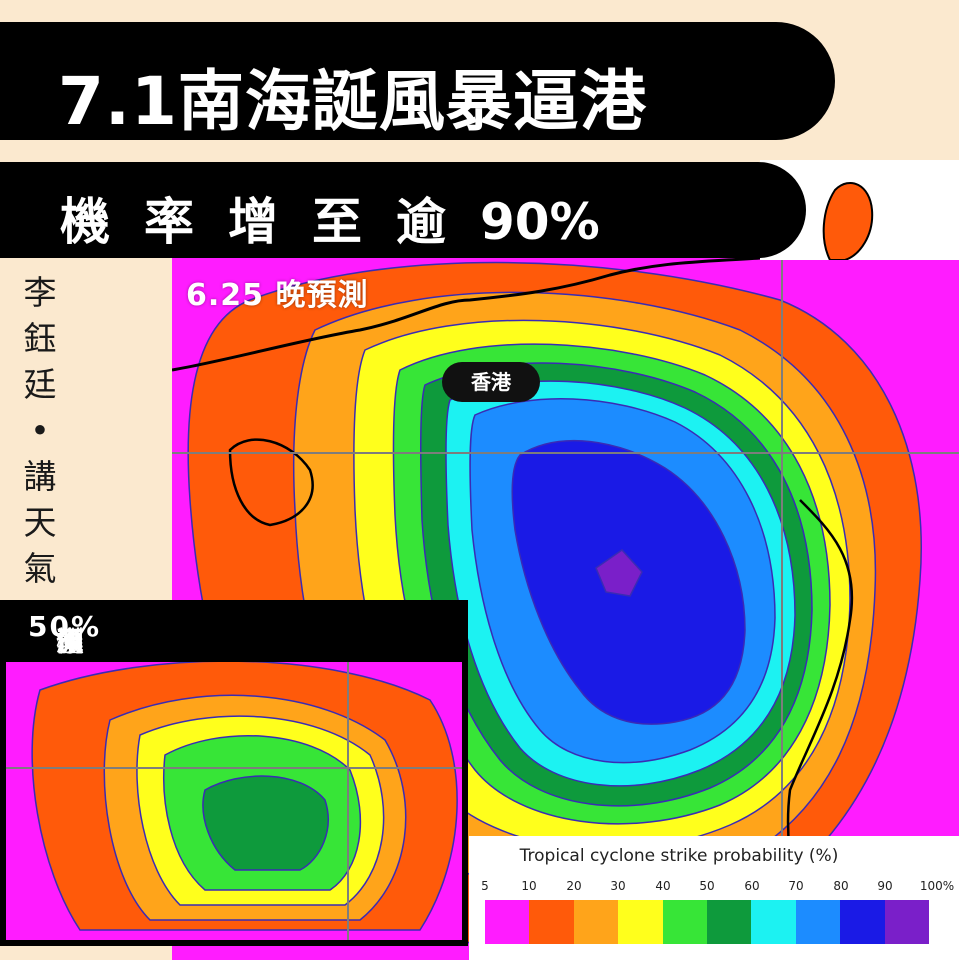  What do you see at coordinates (540, 222) in the screenshot?
I see `subtitle-value: 90%` at bounding box center [540, 222].